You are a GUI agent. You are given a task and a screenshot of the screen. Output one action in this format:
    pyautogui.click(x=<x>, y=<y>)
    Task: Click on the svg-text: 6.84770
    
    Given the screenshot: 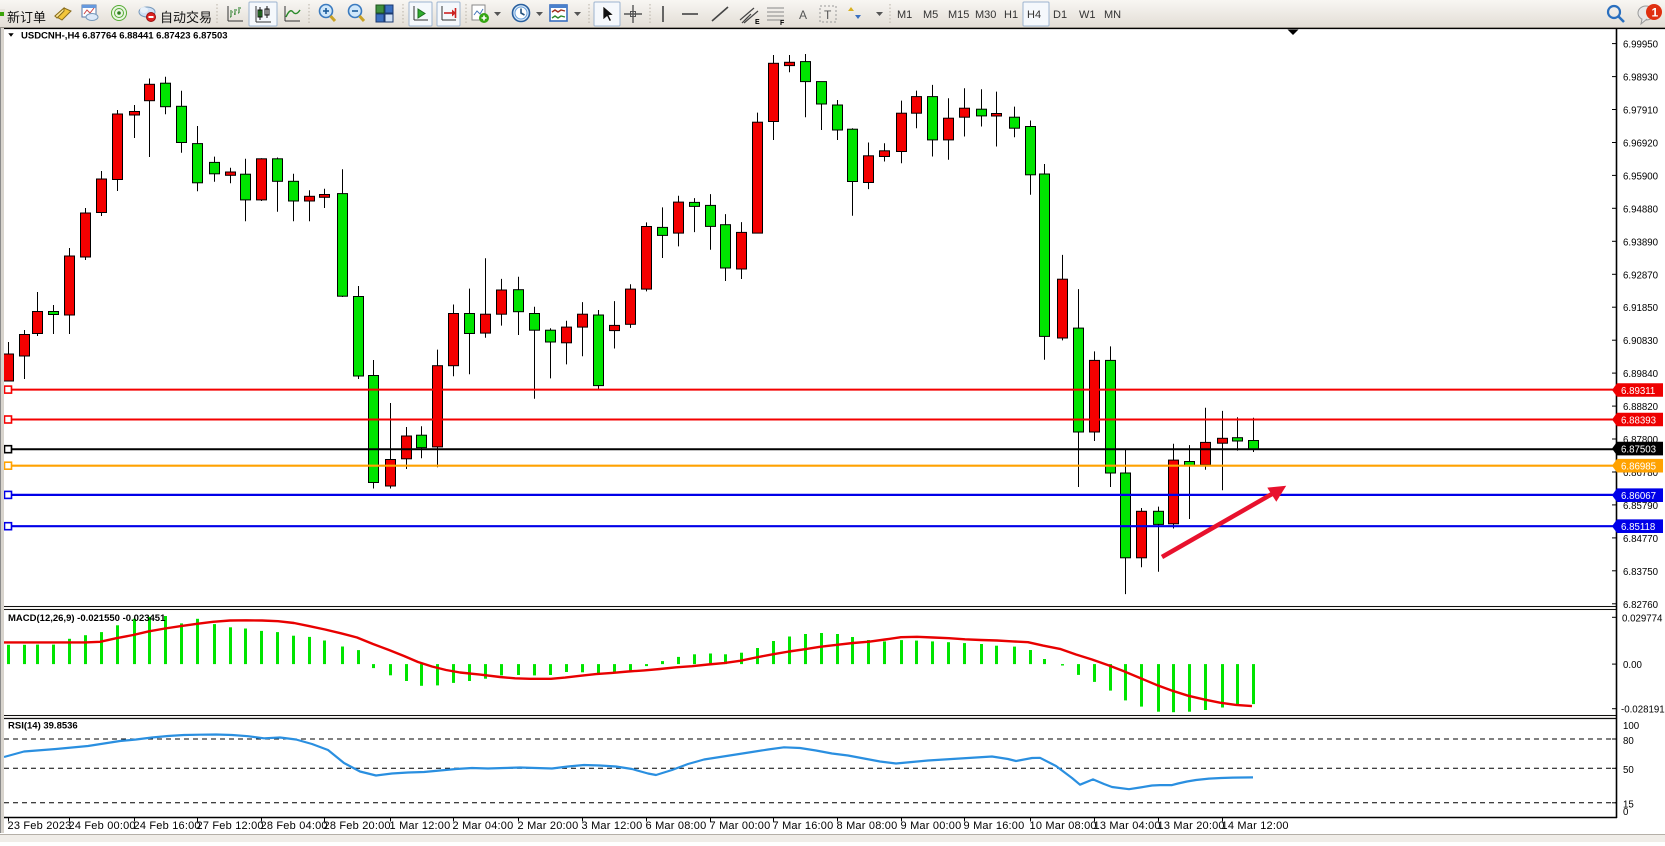 What is the action you would take?
    pyautogui.click(x=1641, y=539)
    